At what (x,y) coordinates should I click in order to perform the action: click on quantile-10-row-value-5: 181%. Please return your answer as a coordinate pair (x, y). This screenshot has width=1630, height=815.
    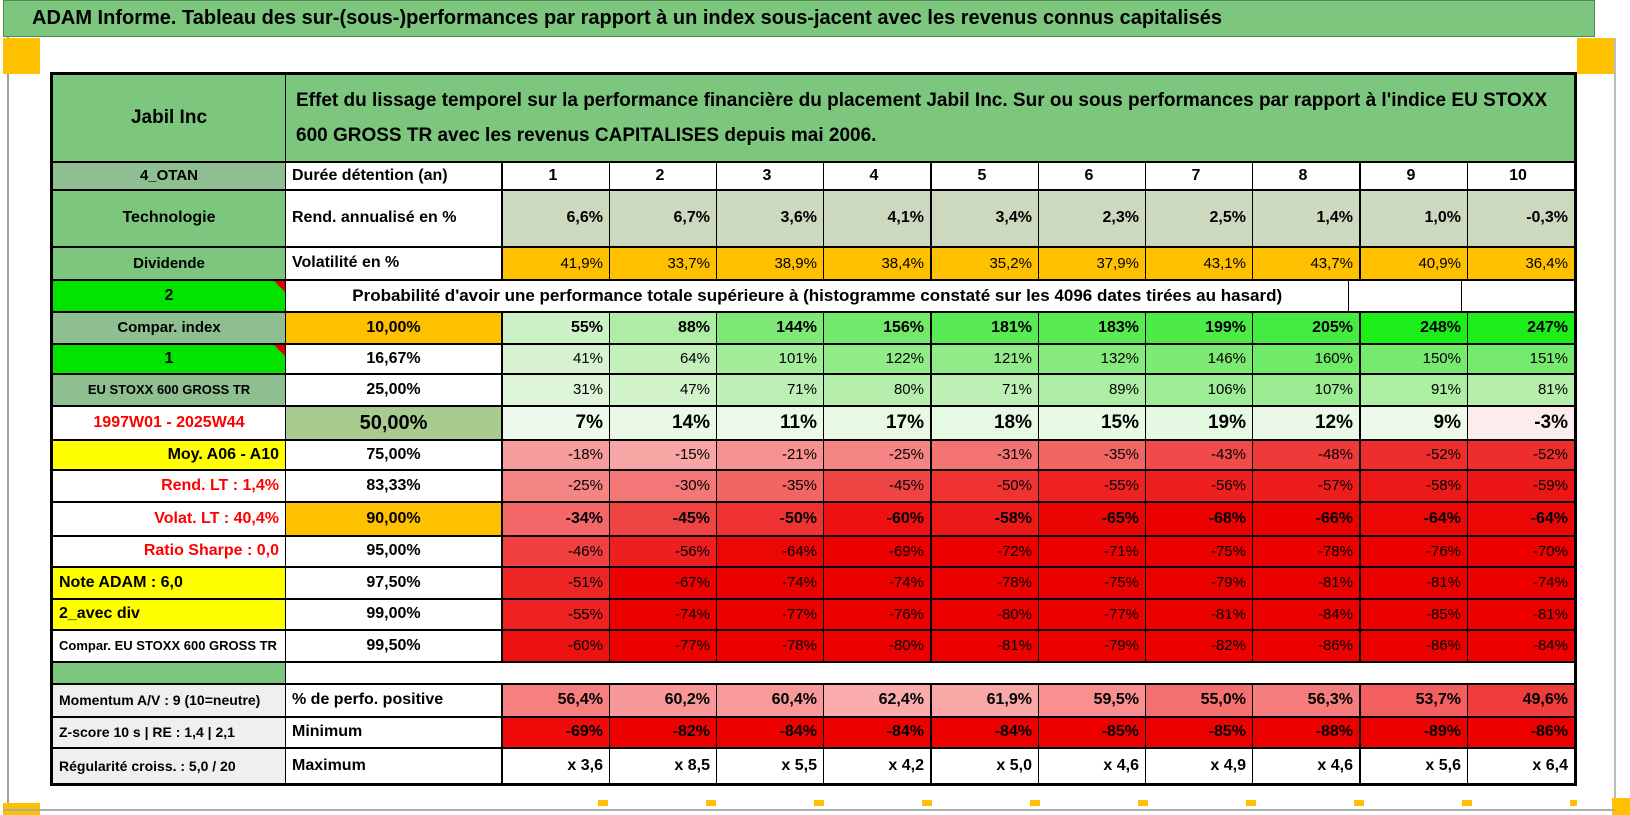
    Looking at the image, I should click on (985, 328).